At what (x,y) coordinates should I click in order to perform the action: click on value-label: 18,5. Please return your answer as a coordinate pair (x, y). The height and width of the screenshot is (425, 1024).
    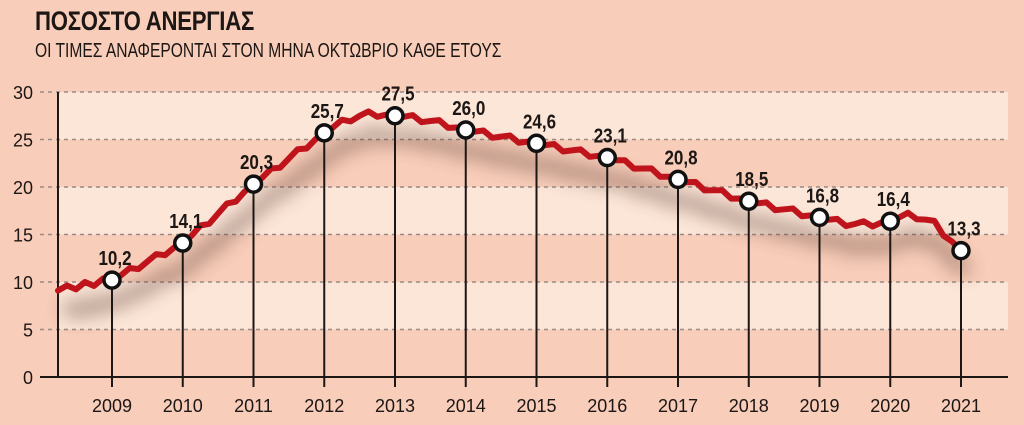
    Looking at the image, I should click on (751, 179).